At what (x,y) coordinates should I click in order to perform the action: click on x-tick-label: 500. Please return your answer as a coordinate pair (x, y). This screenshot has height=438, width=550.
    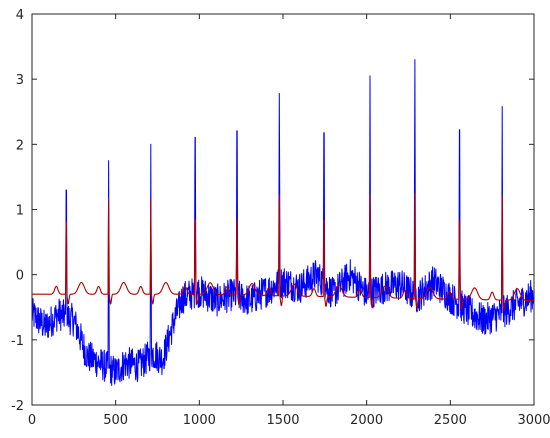
    Looking at the image, I should click on (115, 420).